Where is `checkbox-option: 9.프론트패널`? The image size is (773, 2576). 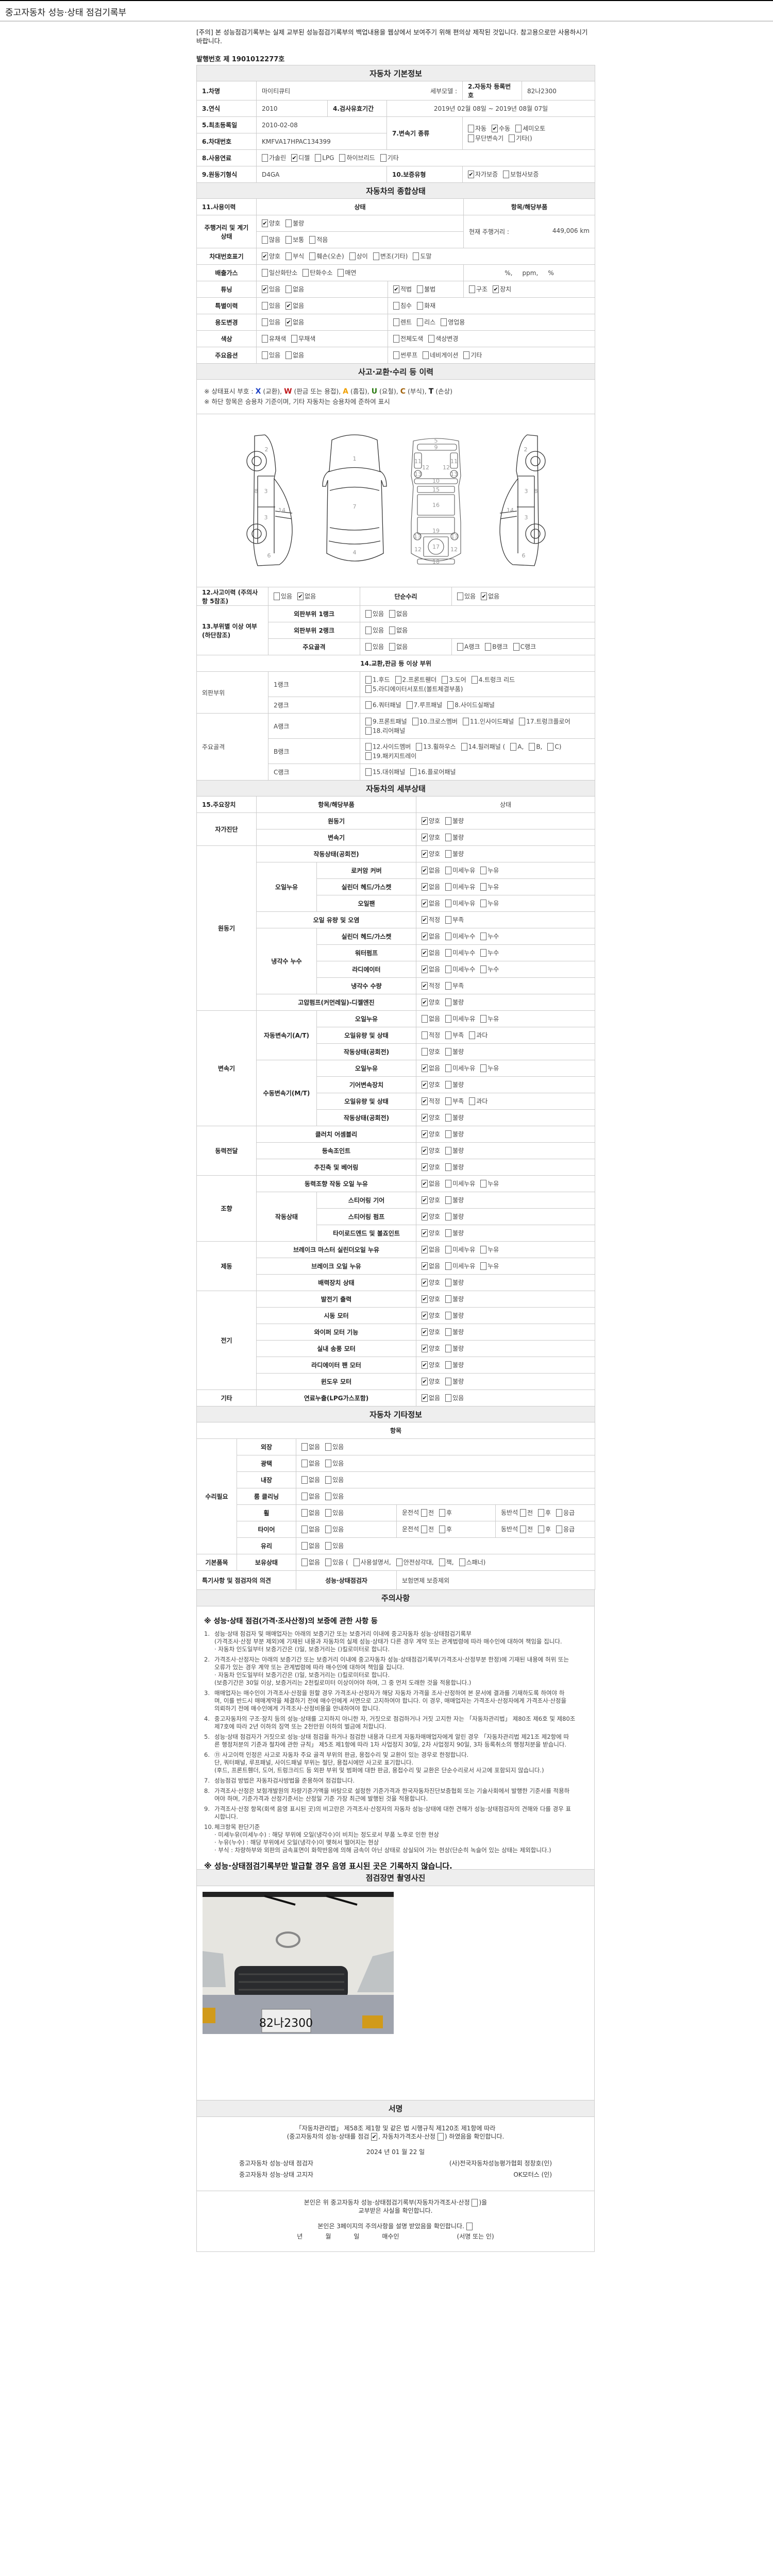 checkbox-option: 9.프론트패널 is located at coordinates (386, 721).